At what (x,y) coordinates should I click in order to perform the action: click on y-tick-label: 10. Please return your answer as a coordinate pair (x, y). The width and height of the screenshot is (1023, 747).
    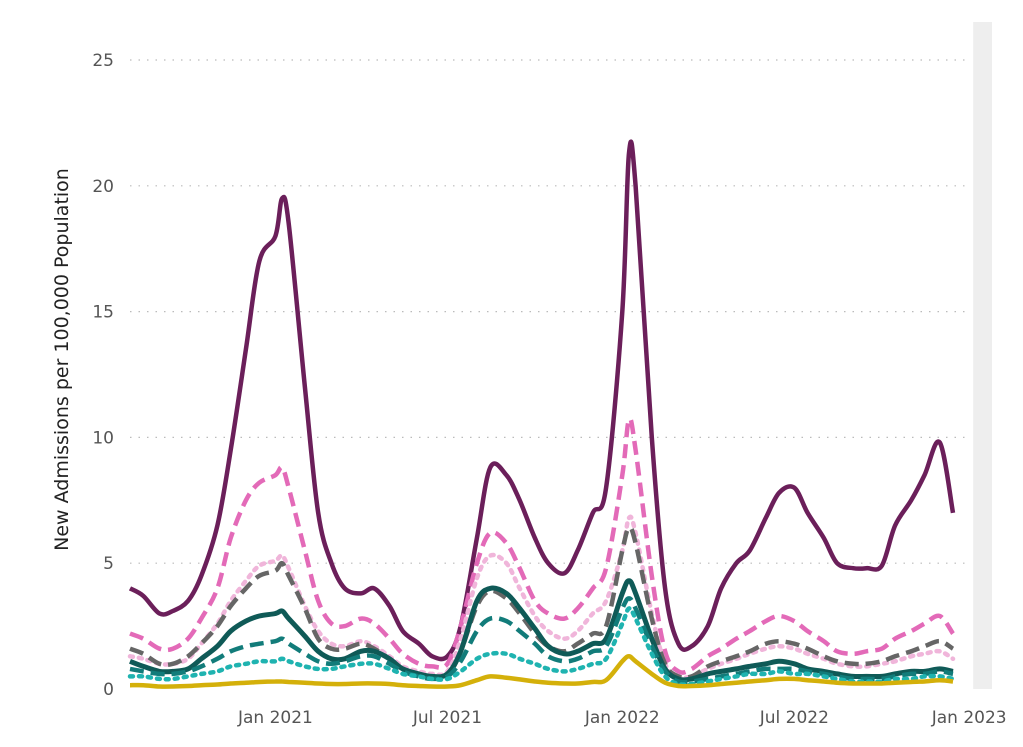
    Looking at the image, I should click on (103, 438).